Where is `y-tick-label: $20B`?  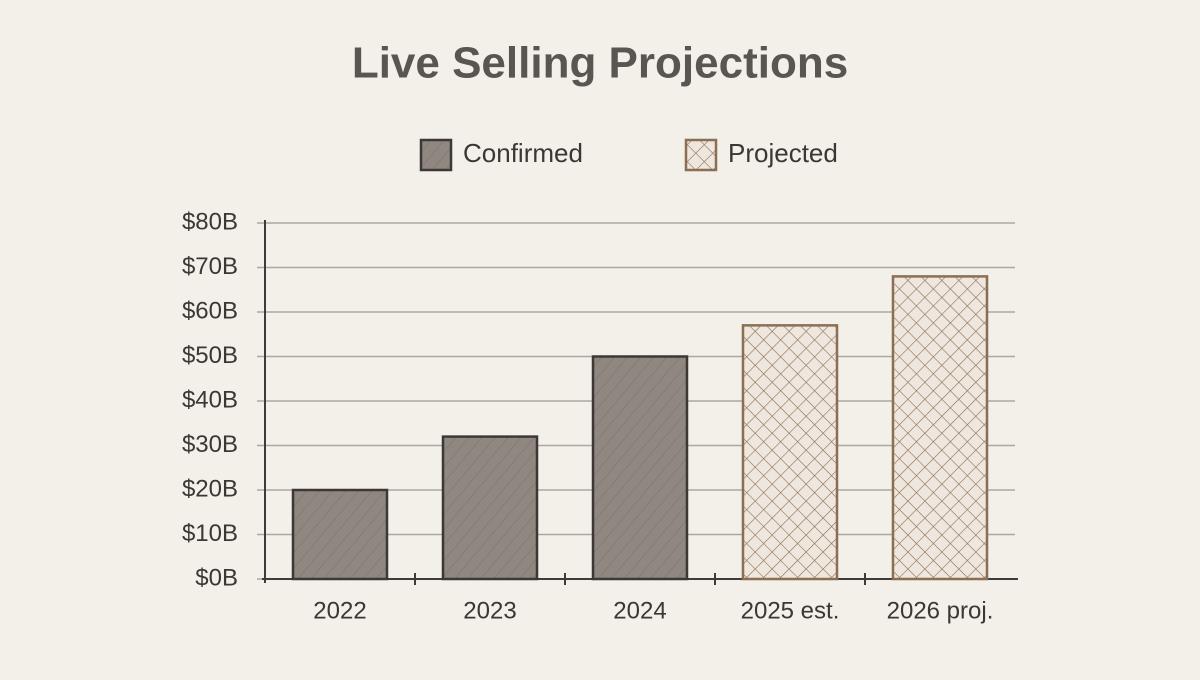
y-tick-label: $20B is located at coordinates (210, 488).